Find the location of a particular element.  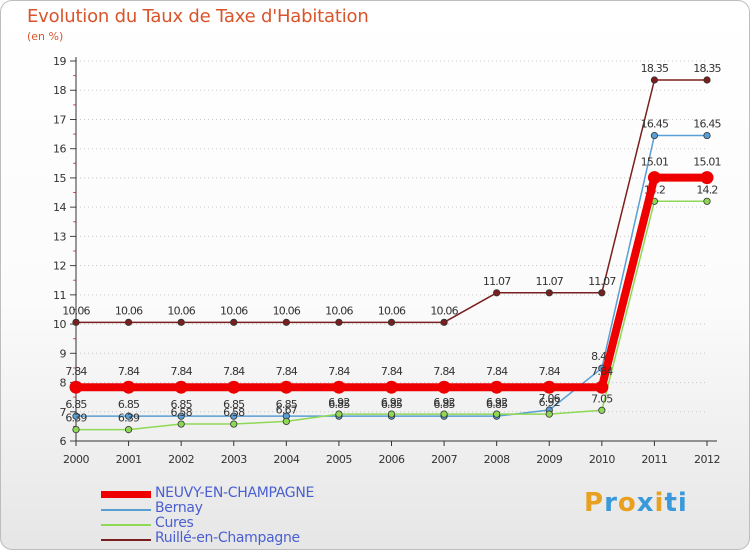

legend-swatch-neuvy is located at coordinates (126, 494).